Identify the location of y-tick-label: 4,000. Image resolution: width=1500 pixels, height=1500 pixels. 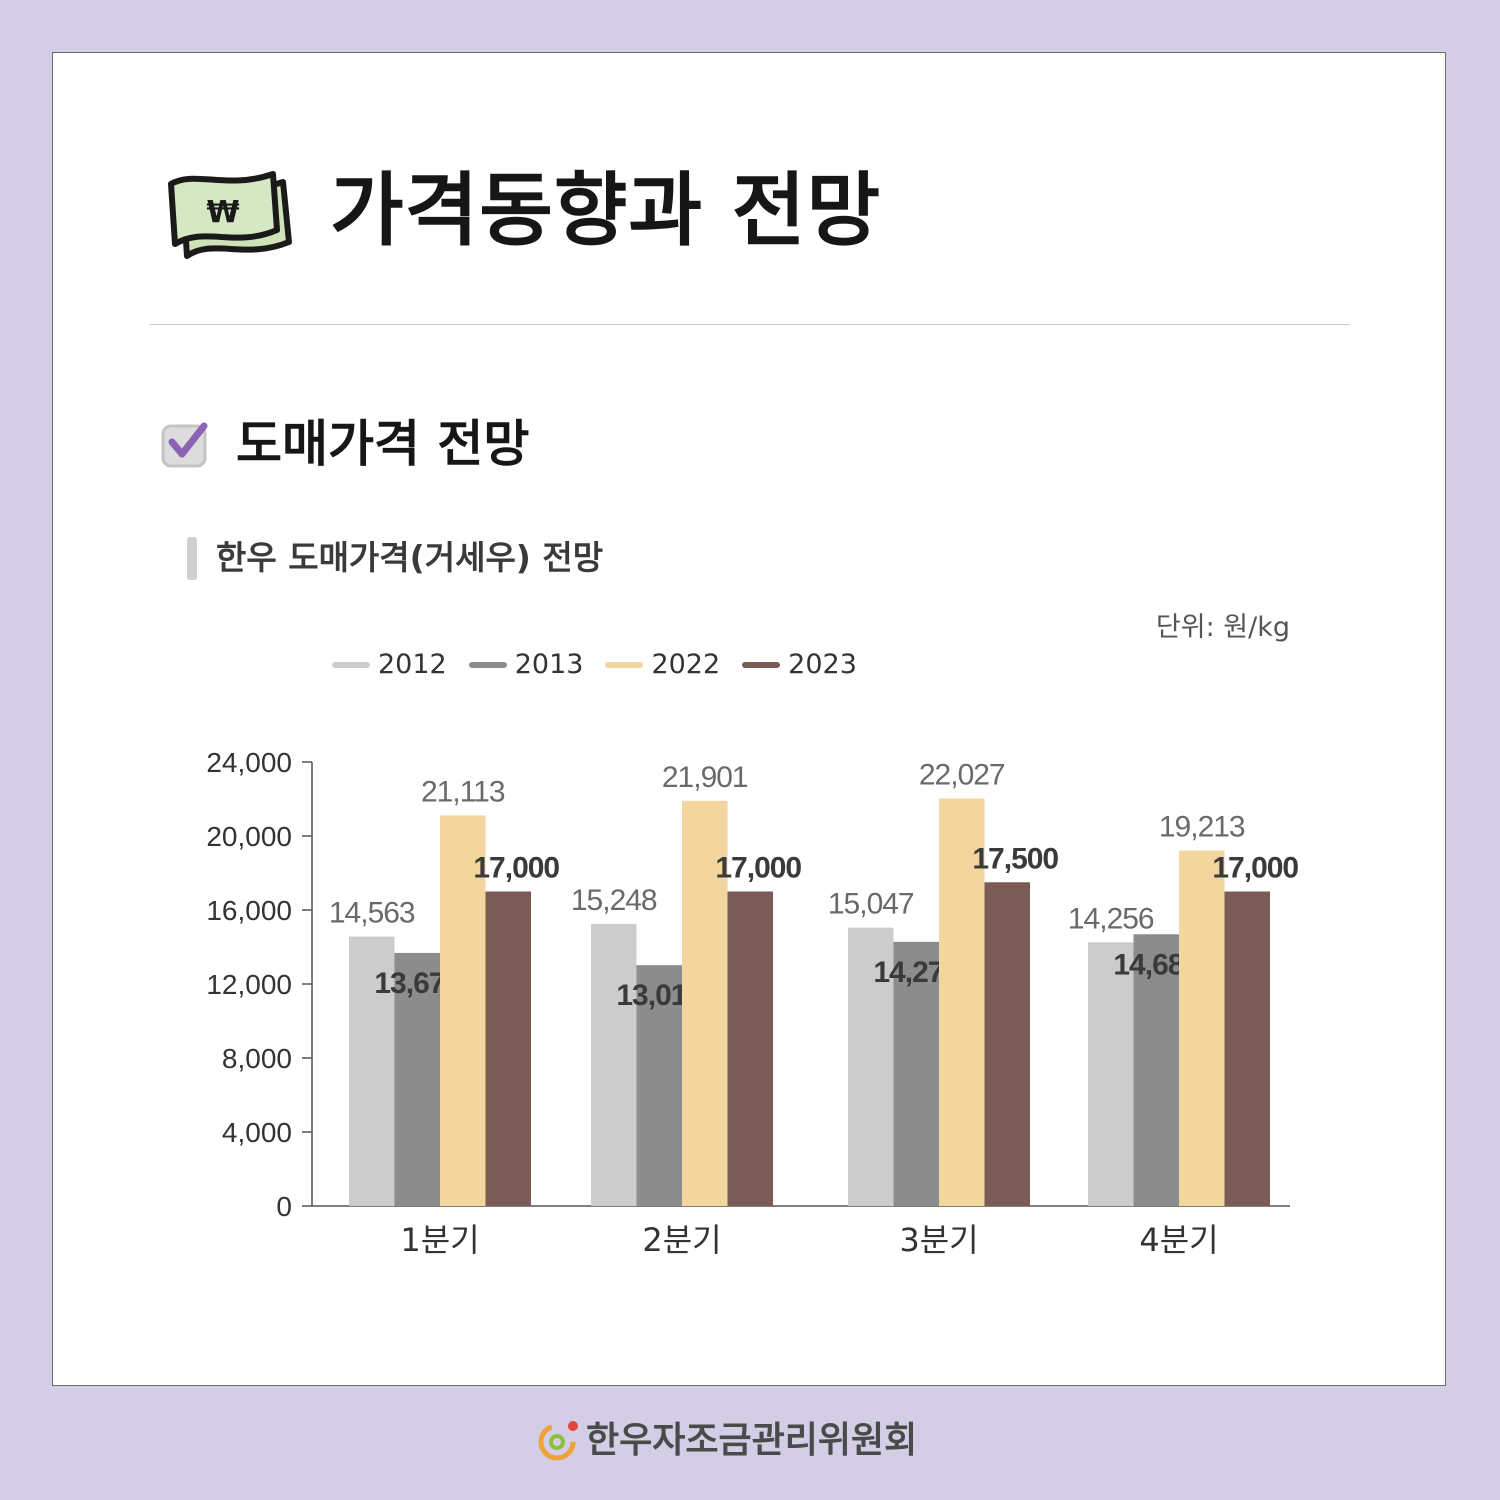
(257, 1132).